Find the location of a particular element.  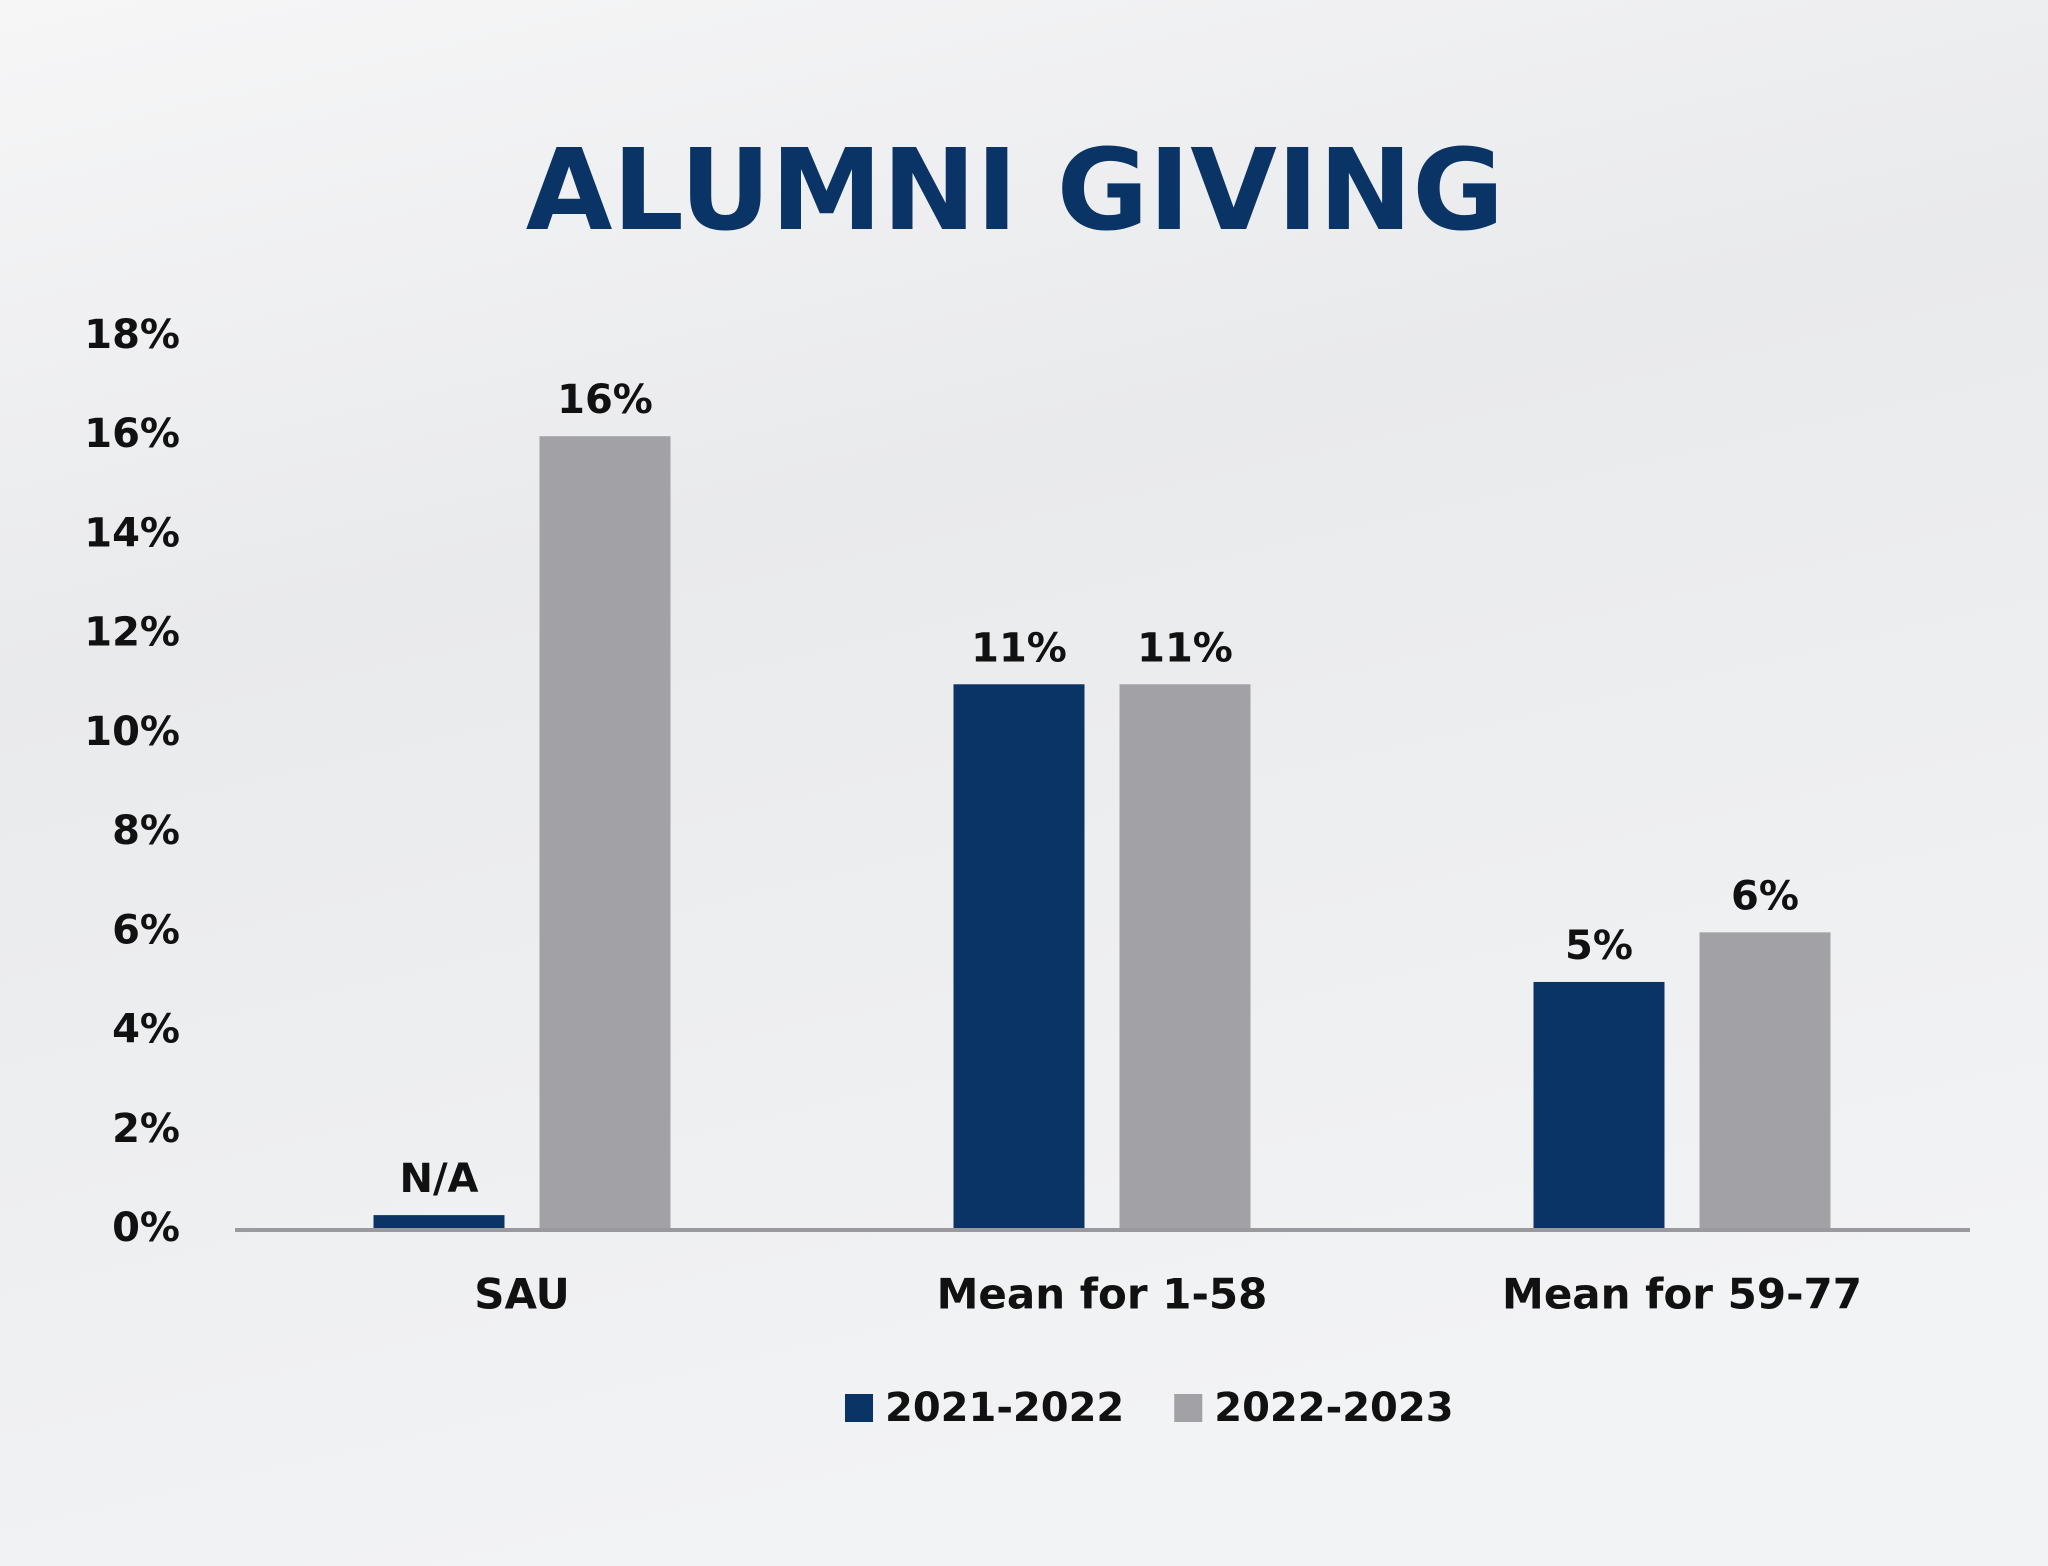

y-tick-label: 0% is located at coordinates (146, 1228).